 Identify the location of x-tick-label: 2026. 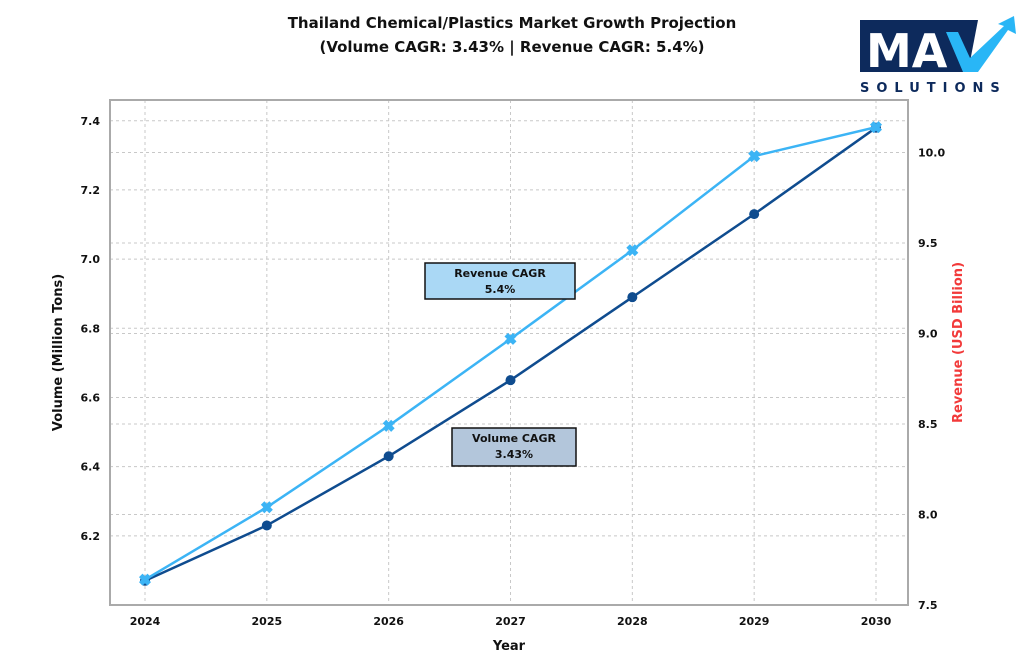
(388, 621).